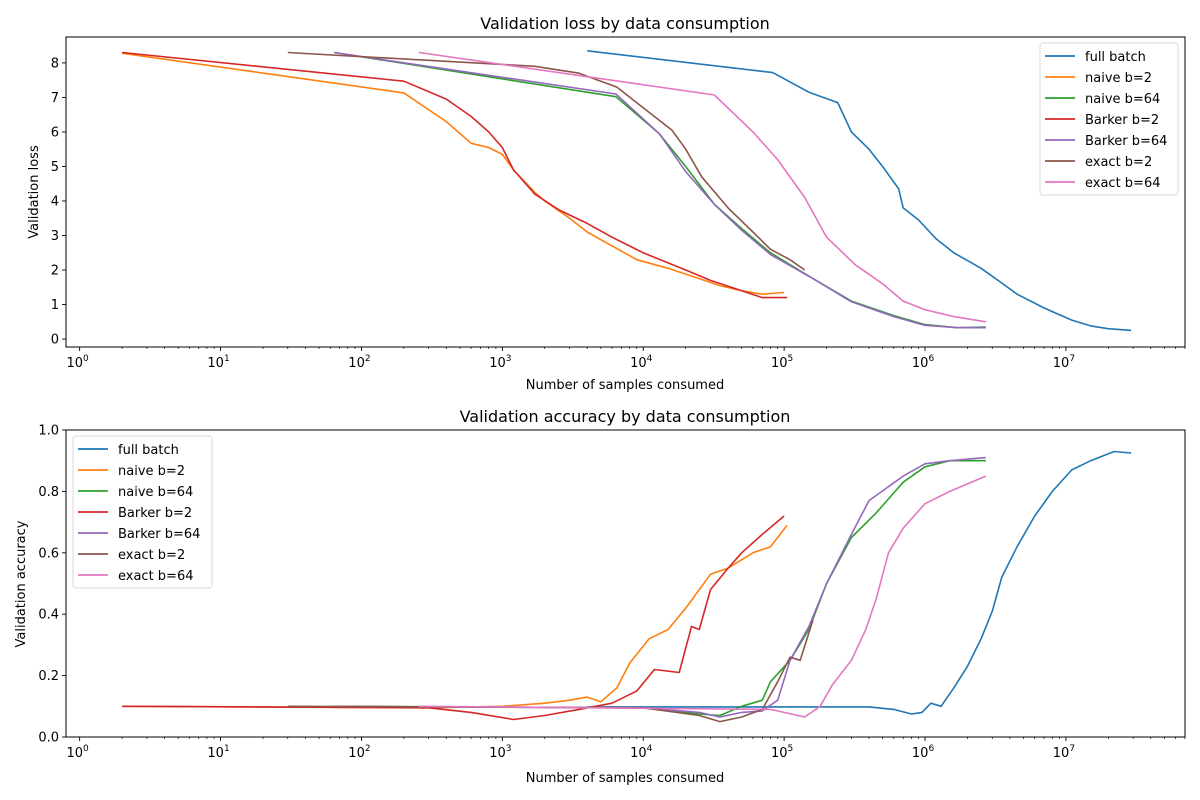  What do you see at coordinates (625, 416) in the screenshot?
I see `accuracy-chart-title: Validation accuracy by data consumption` at bounding box center [625, 416].